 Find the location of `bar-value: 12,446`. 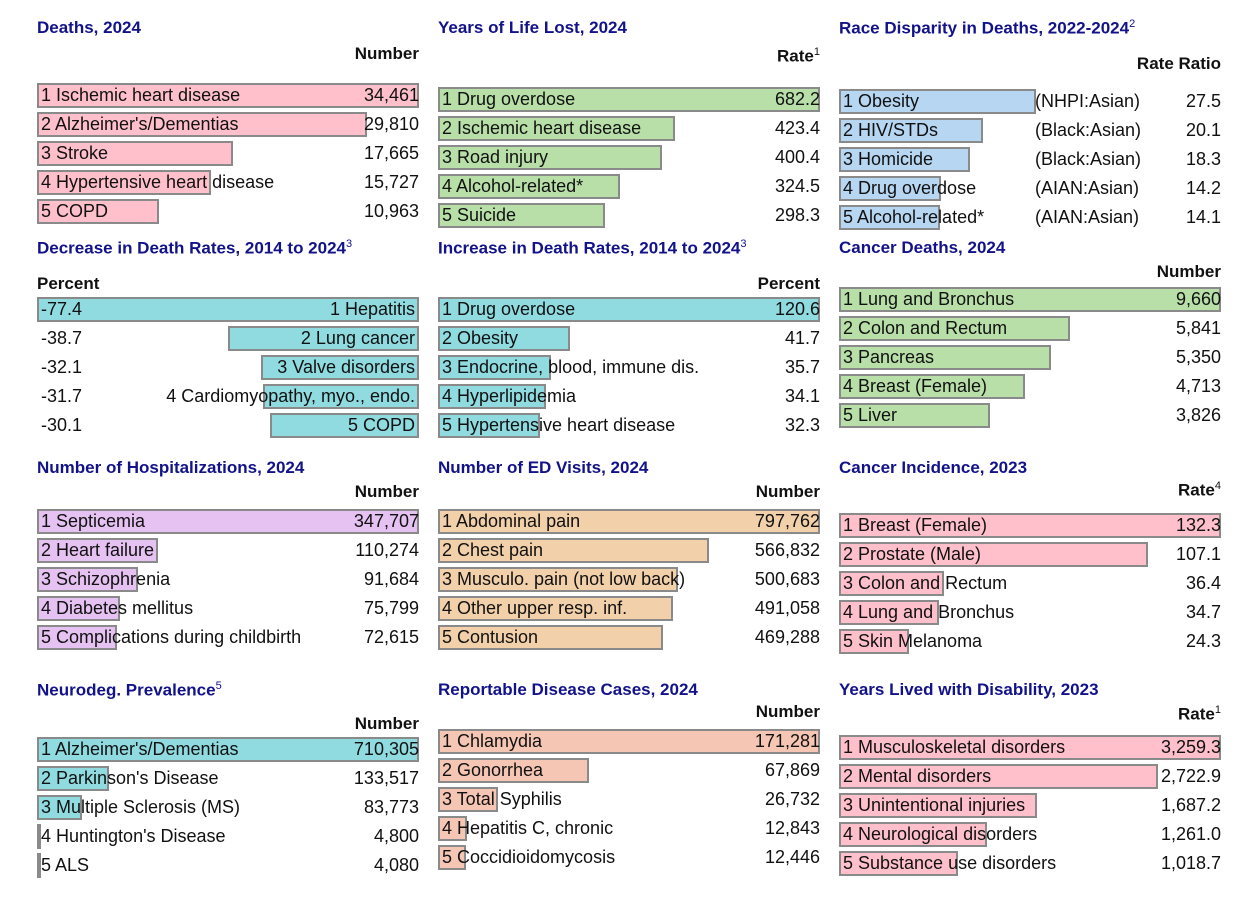

bar-value: 12,446 is located at coordinates (792, 857).